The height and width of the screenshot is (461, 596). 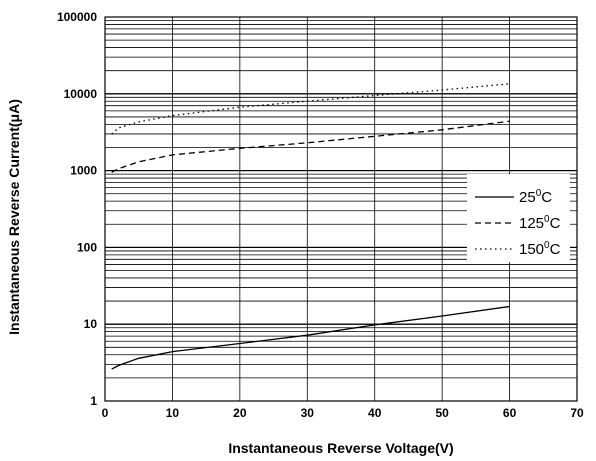 What do you see at coordinates (310, 337) in the screenshot?
I see `series-line-solid` at bounding box center [310, 337].